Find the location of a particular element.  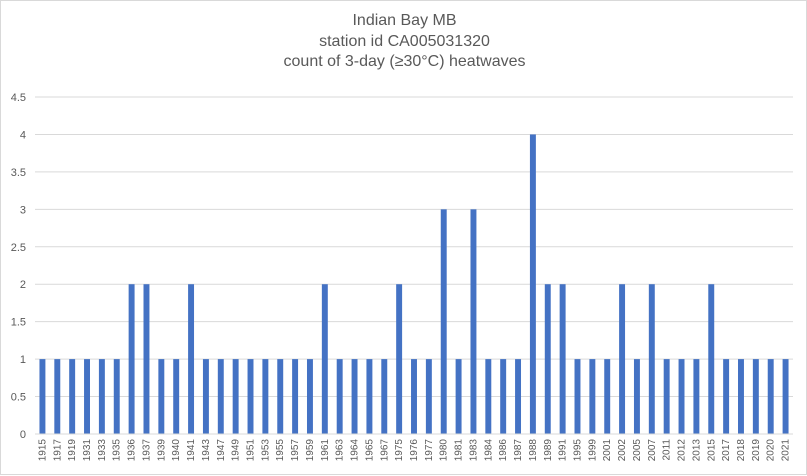

x-tick-label: 1917 is located at coordinates (57, 450).